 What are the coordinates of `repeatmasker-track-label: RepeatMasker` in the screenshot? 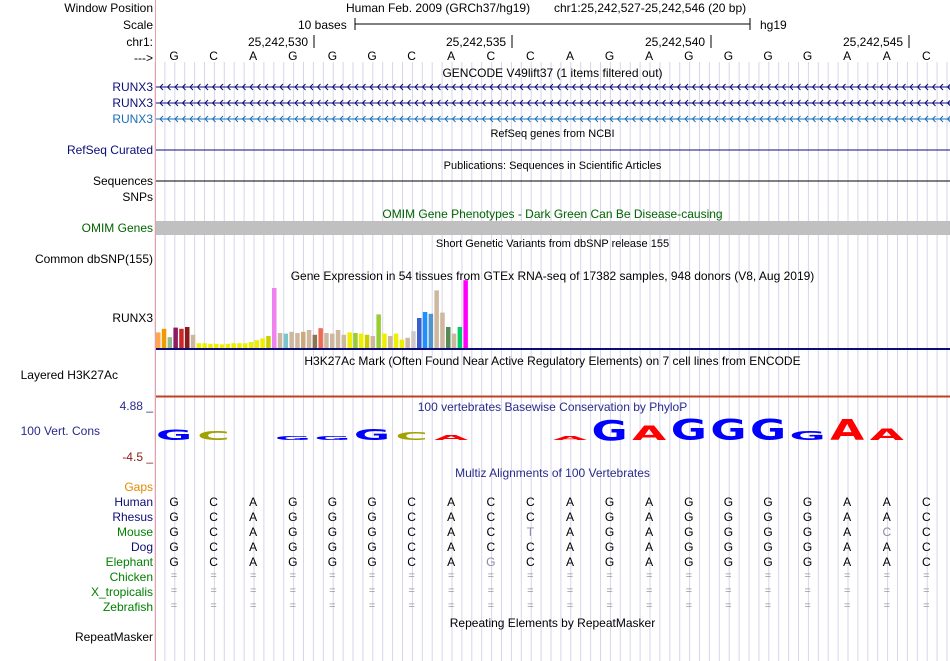 It's located at (113, 637).